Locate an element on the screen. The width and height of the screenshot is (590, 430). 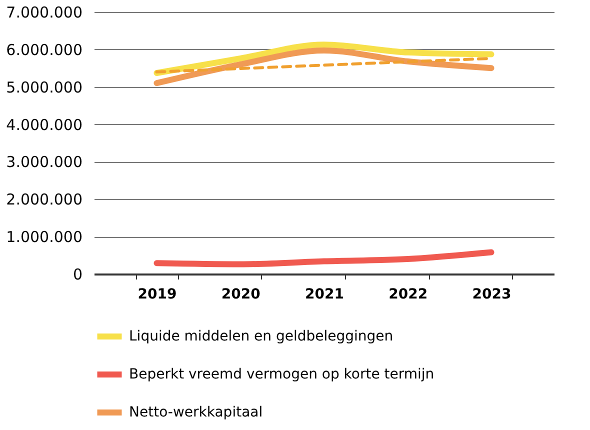
y-tick-label: 2.000.000 is located at coordinates (44, 199).